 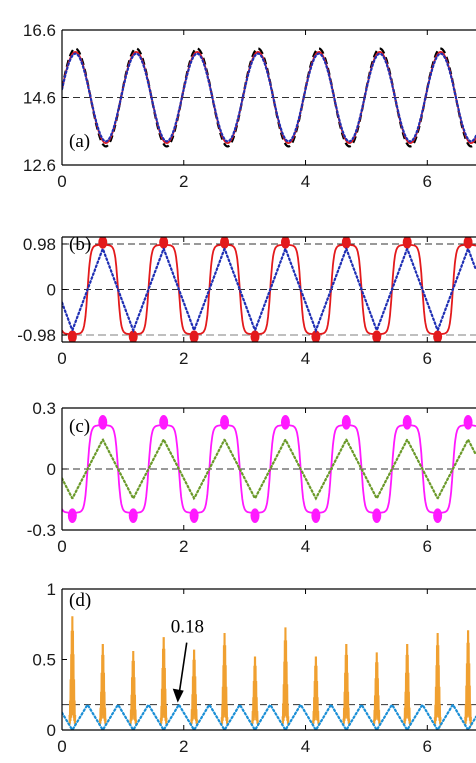 What do you see at coordinates (164, 422) in the screenshot?
I see `spike-c-2-a` at bounding box center [164, 422].